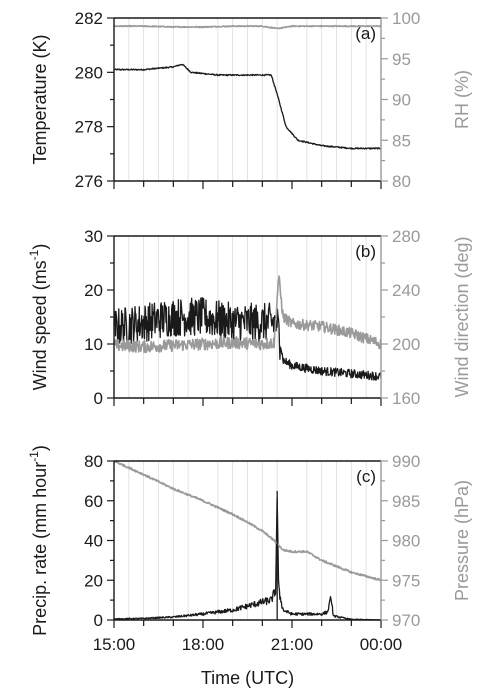 The height and width of the screenshot is (698, 484). Describe the element at coordinates (93, 541) in the screenshot. I see `left-tick-label: 40` at that location.